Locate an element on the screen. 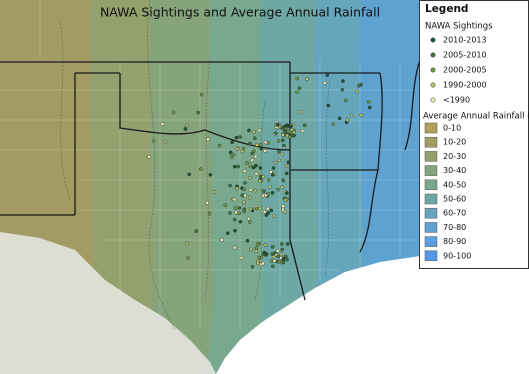 The width and height of the screenshot is (529, 374). sighting-label: 2010-2013 is located at coordinates (465, 40).